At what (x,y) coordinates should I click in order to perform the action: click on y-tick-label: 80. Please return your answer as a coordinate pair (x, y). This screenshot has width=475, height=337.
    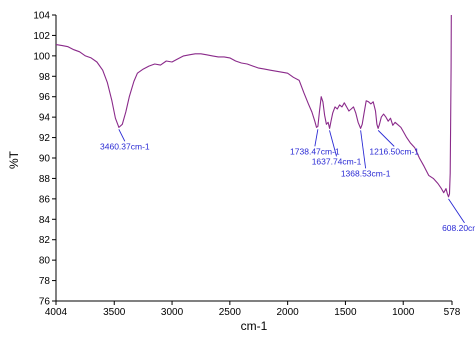
    Looking at the image, I should click on (45, 261).